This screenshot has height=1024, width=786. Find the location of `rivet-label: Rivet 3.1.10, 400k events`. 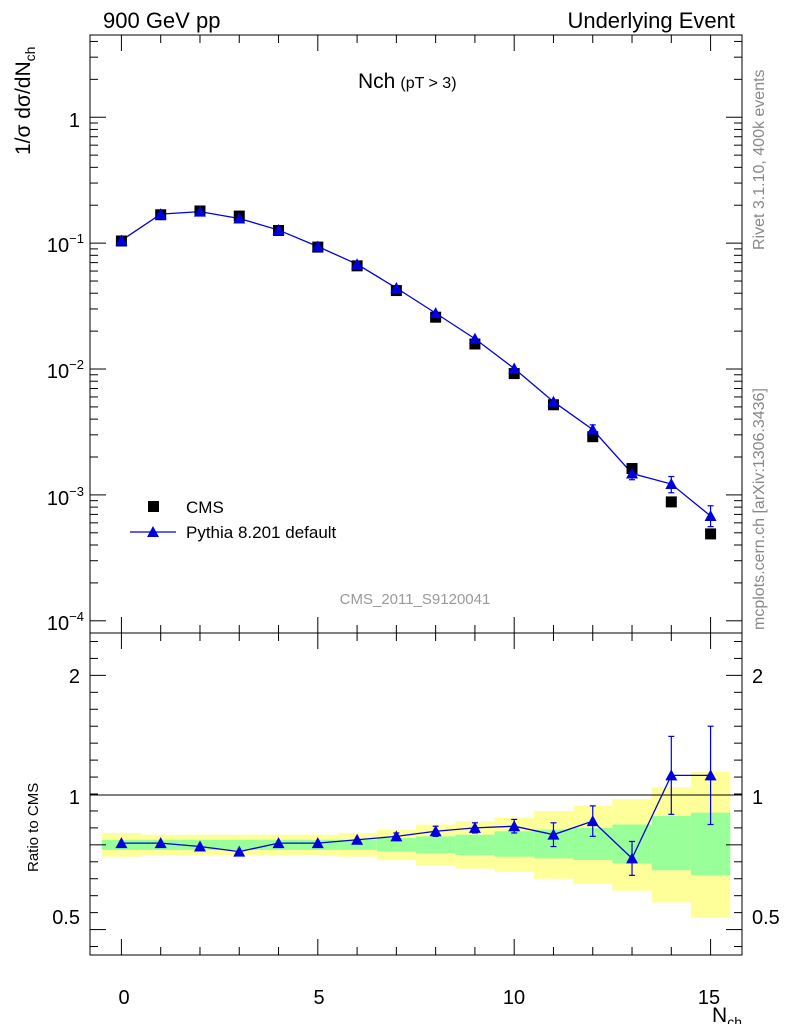

rivet-label: Rivet 3.1.10, 400k events is located at coordinates (759, 159).